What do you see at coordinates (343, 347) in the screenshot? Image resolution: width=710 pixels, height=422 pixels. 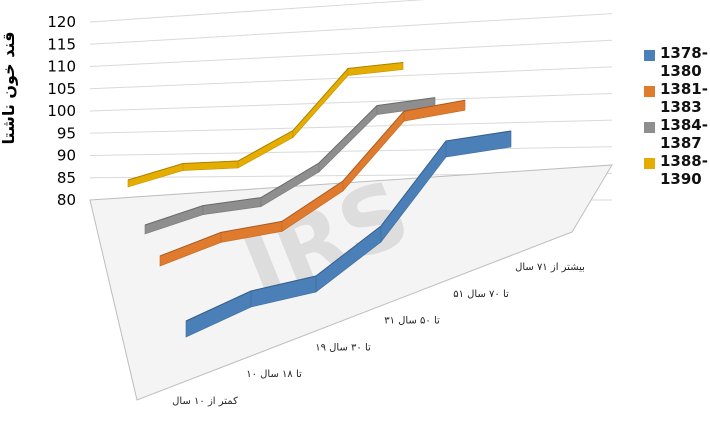 I see `category-label: ۱۹ تا ۳۰ سال` at bounding box center [343, 347].